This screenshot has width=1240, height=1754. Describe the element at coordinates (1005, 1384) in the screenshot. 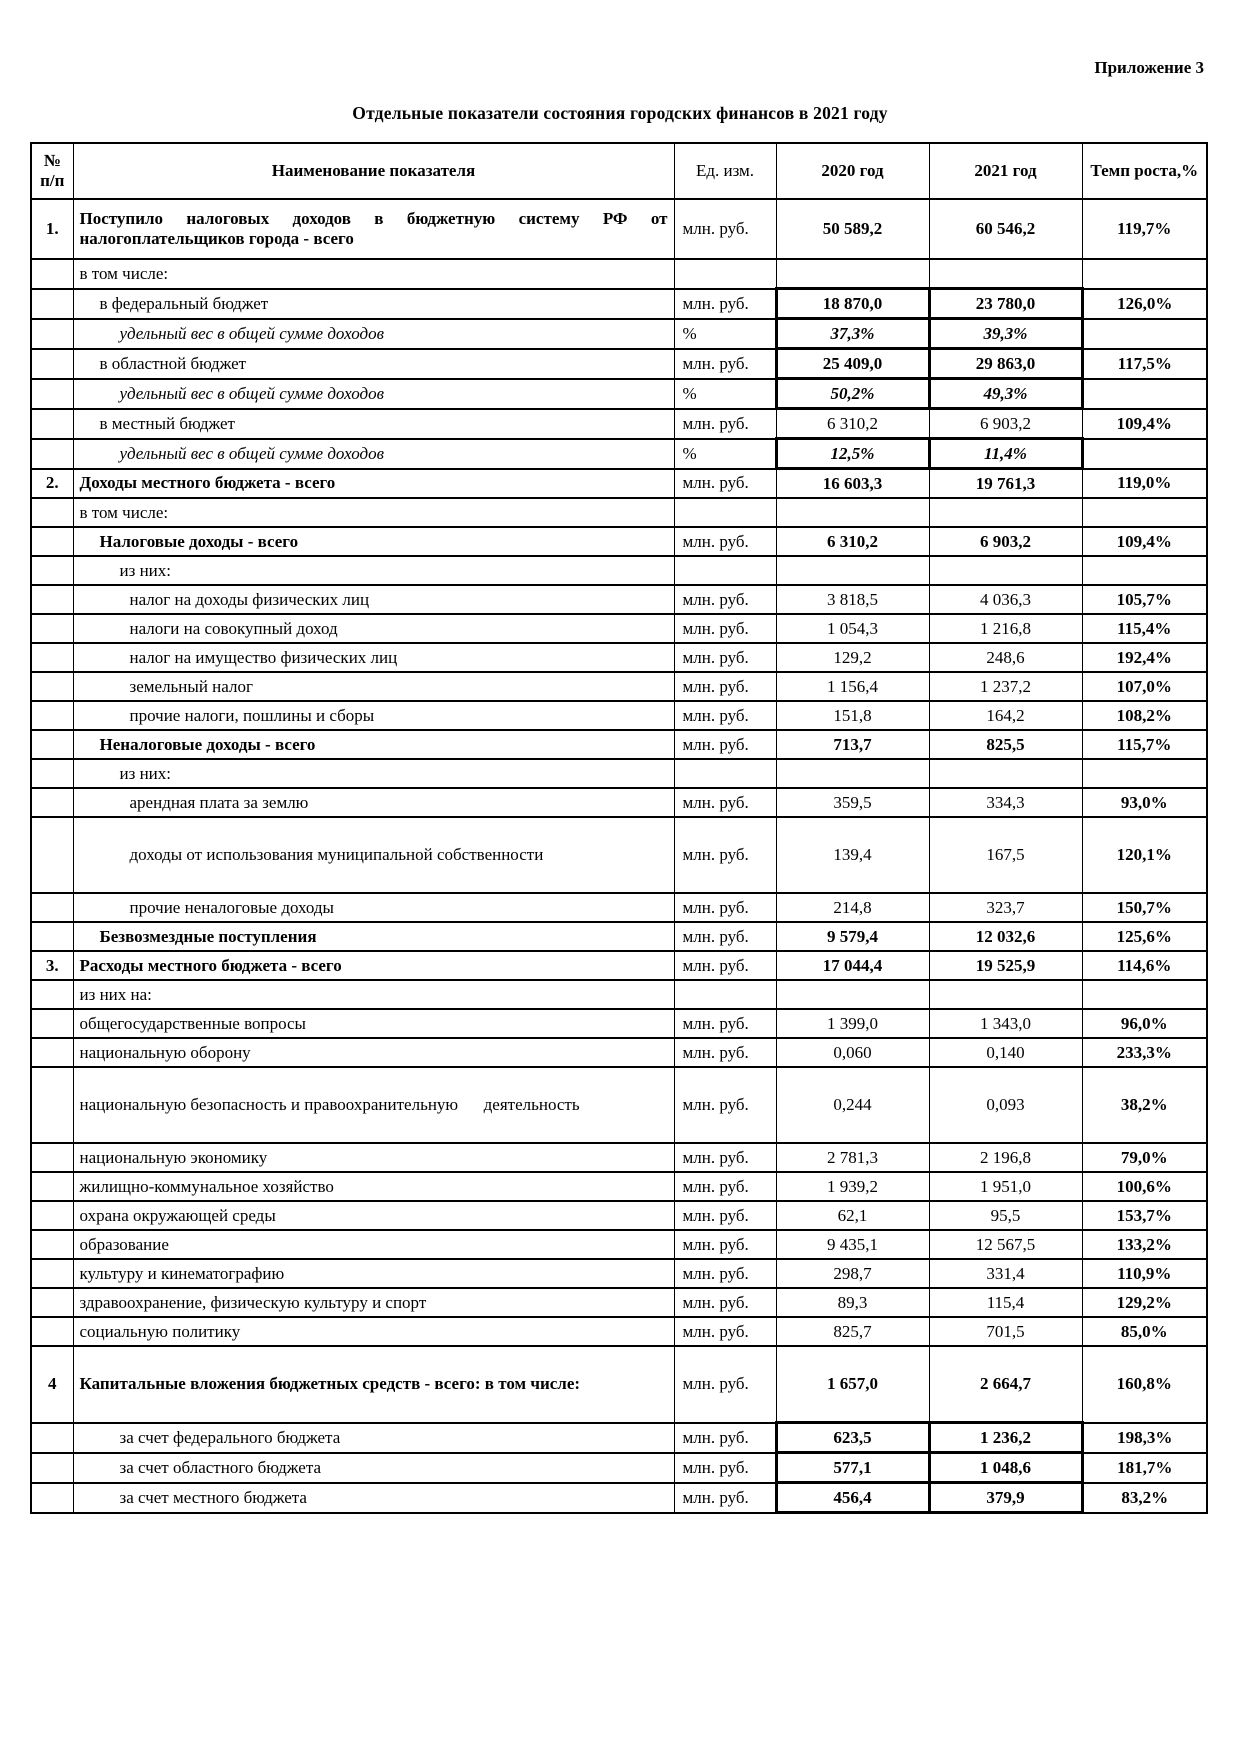

I see `value-2021-cell: 2 664,7` at that location.